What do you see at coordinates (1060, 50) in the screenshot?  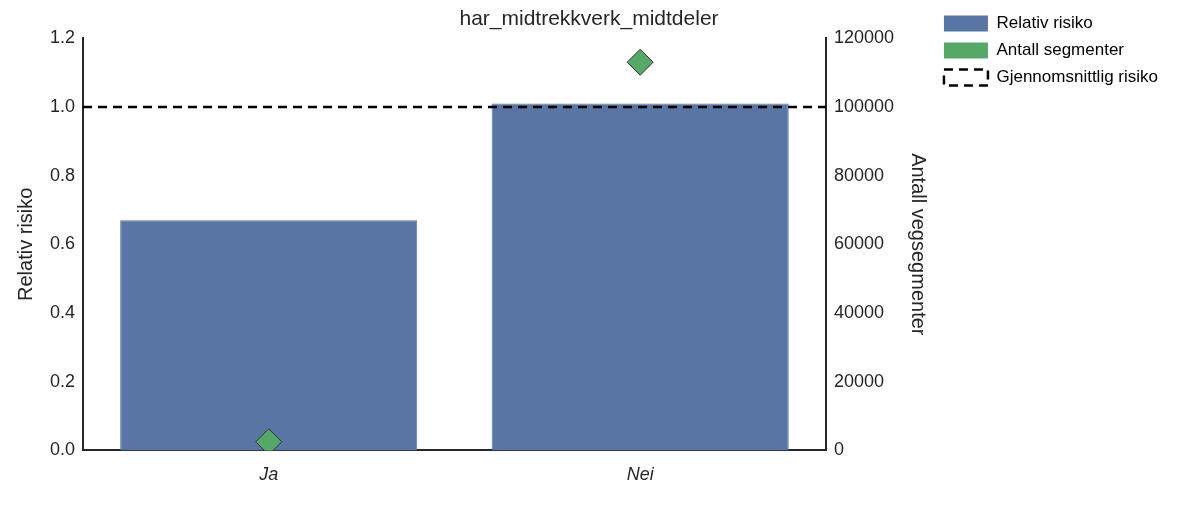 I see `legend-label: Antall segmenter` at bounding box center [1060, 50].